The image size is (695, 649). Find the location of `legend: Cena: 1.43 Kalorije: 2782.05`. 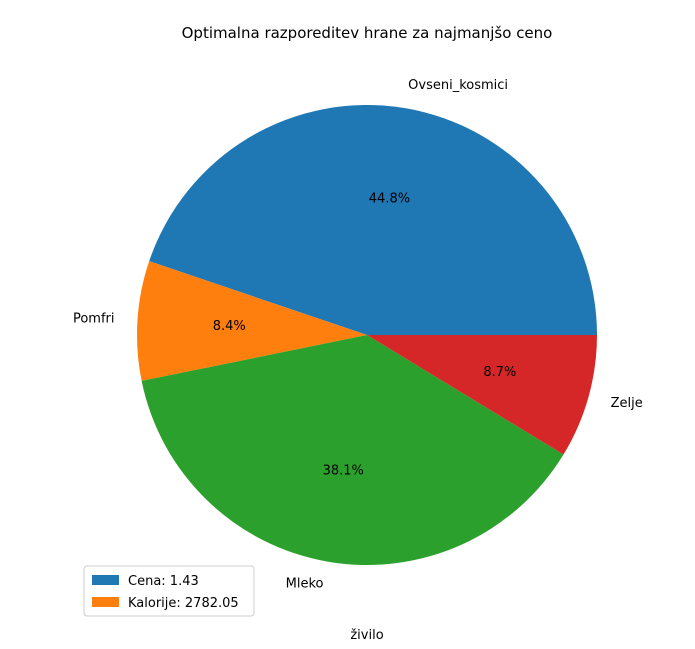

legend: Cena: 1.43 Kalorije: 2782.05 is located at coordinates (169, 591).